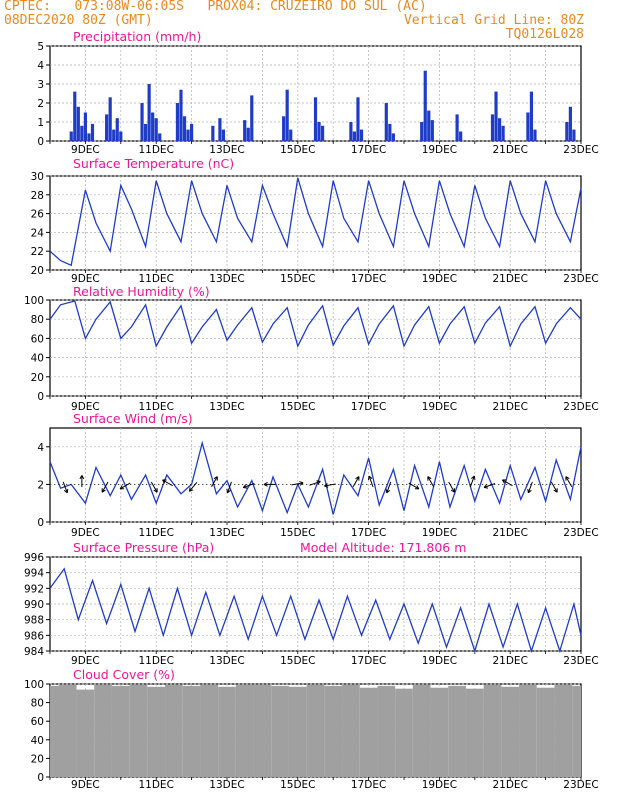 This screenshot has width=618, height=800. Describe the element at coordinates (155, 785) in the screenshot. I see `cloud-xtick-label: 11DEC` at that location.